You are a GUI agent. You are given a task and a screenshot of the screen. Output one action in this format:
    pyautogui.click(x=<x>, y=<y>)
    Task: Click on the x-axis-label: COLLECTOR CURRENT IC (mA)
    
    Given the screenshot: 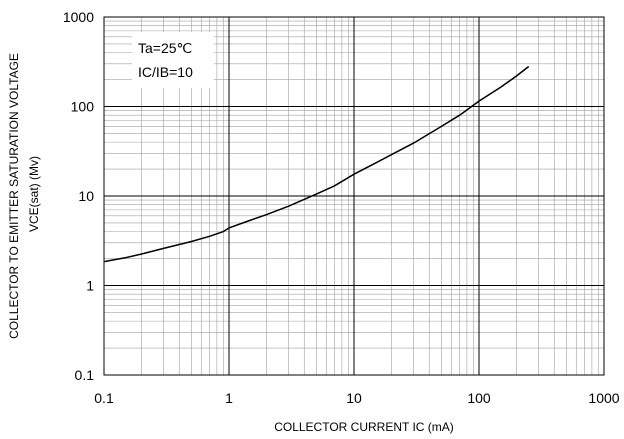 What is the action you would take?
    pyautogui.click(x=364, y=427)
    